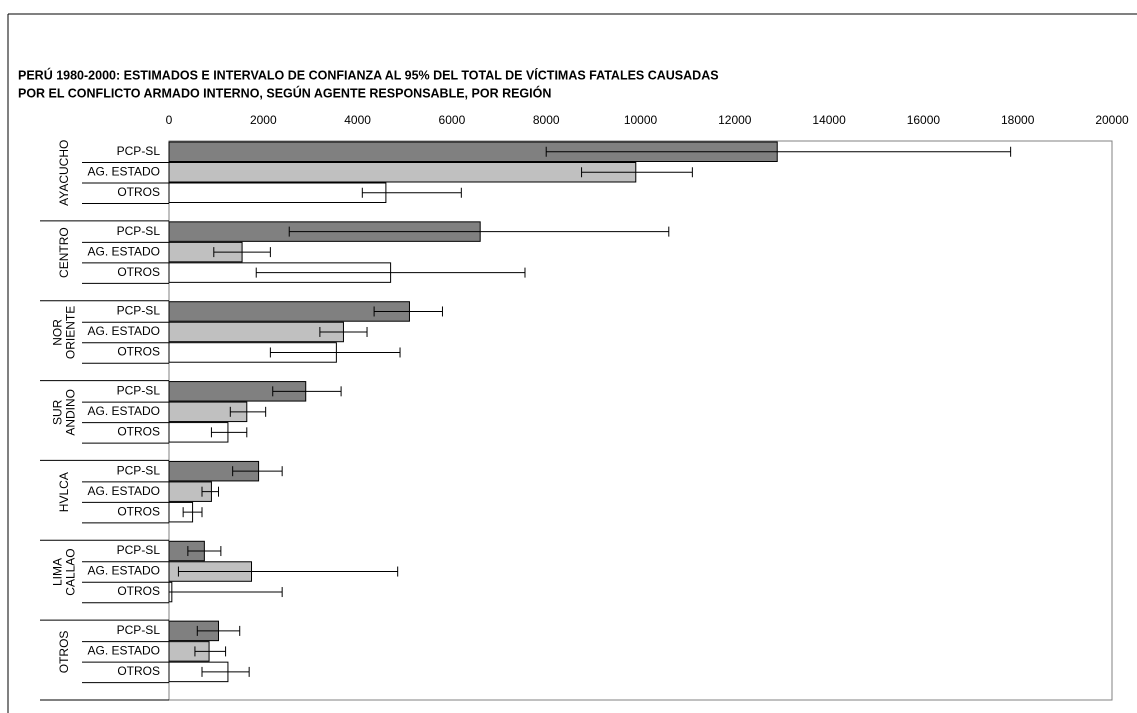 The height and width of the screenshot is (713, 1137). I want to click on x-tick-label: 0, so click(169, 120).